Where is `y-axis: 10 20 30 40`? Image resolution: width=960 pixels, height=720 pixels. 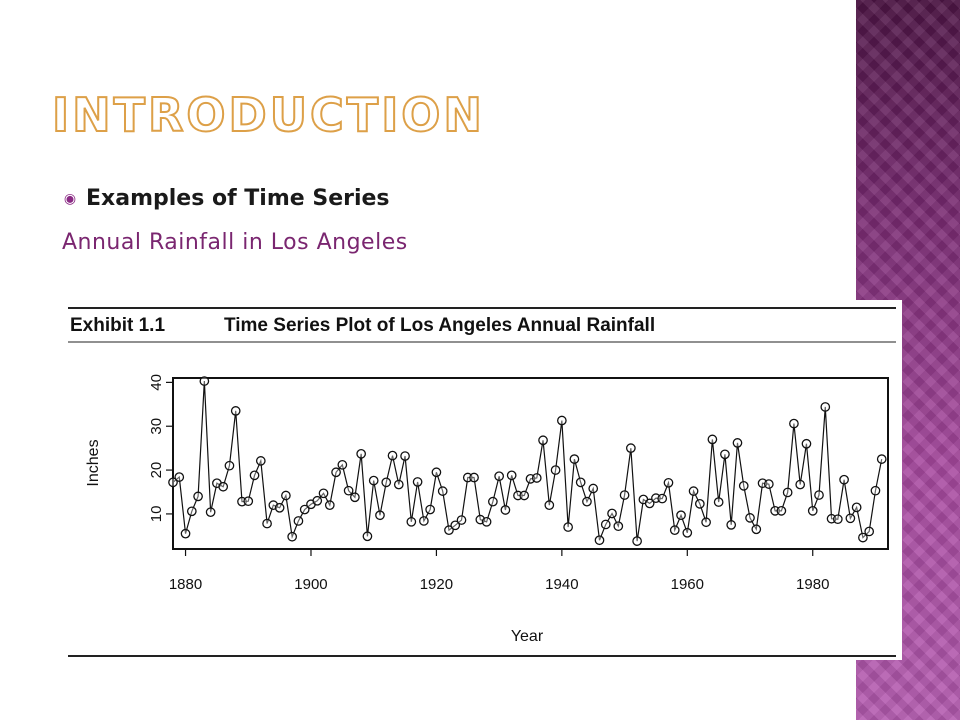 y-axis: 10 20 30 40 is located at coordinates (160, 448).